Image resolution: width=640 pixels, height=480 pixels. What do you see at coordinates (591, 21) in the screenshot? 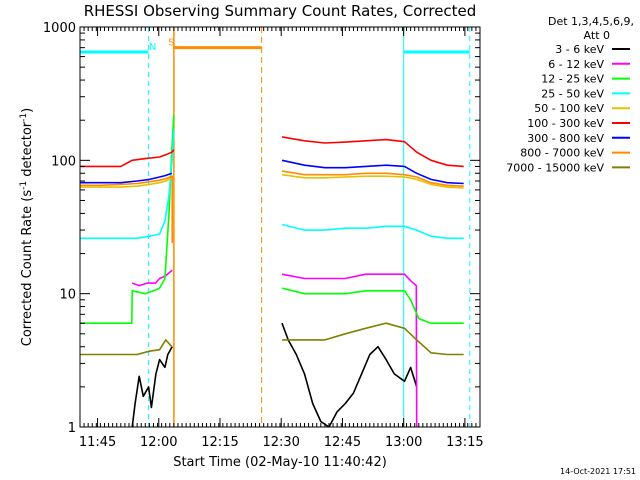
I see `legend-header: Det 1,3,4,5,6,9,` at bounding box center [591, 21].